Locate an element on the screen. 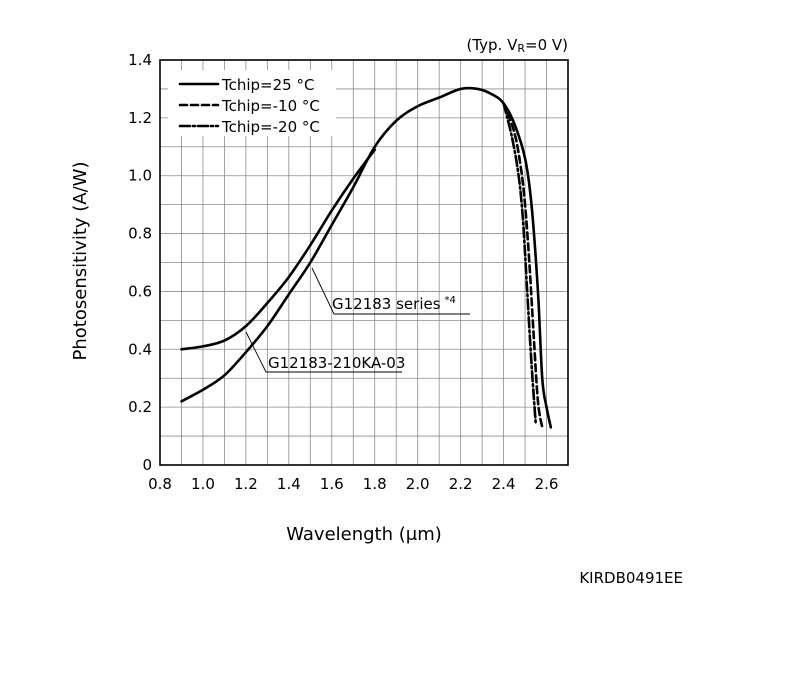 The width and height of the screenshot is (793, 676). y-tick-label: 1.4 is located at coordinates (140, 60).